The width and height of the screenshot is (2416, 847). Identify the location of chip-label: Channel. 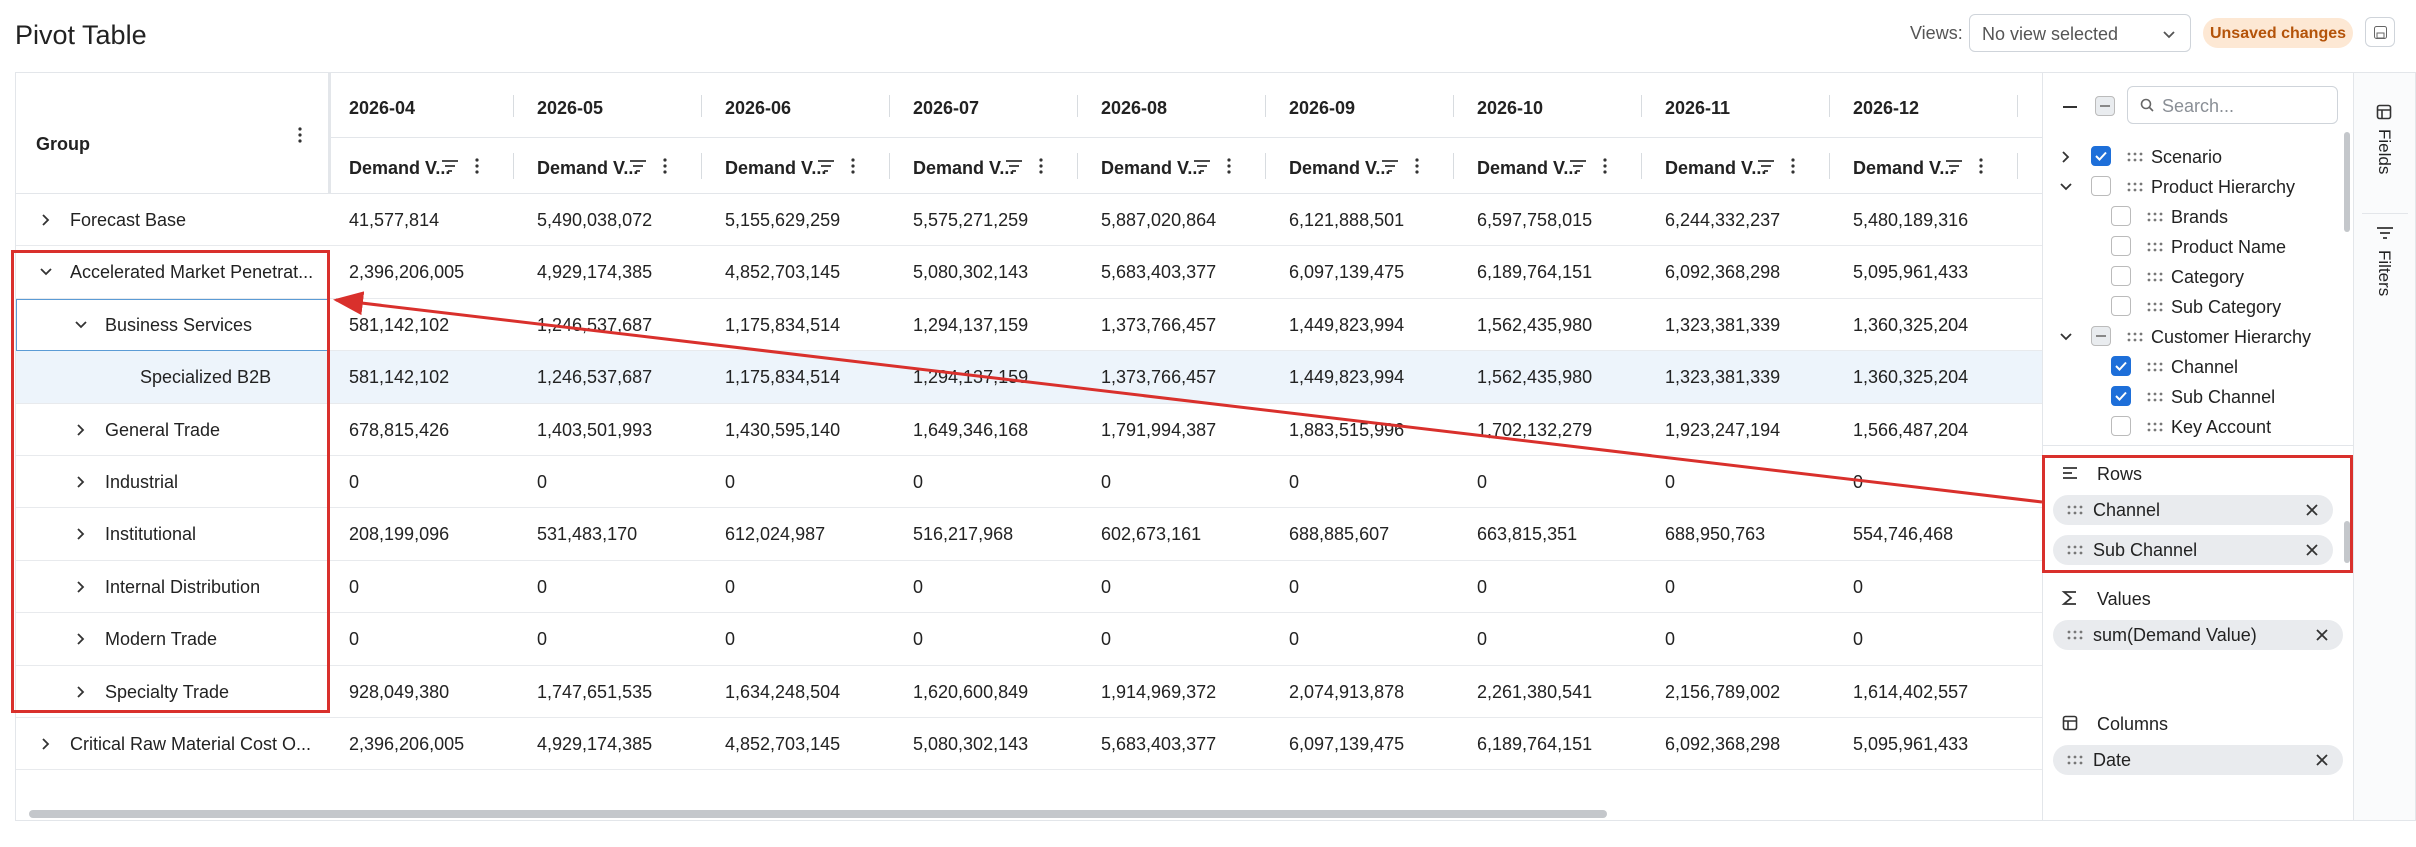
(2127, 510).